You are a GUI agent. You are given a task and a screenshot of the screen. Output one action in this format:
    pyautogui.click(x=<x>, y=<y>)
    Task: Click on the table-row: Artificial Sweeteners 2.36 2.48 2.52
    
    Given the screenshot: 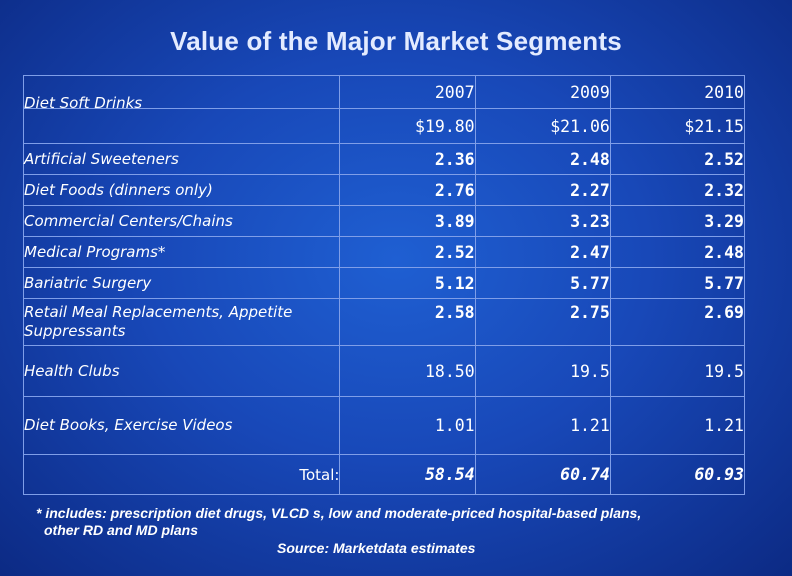 What is the action you would take?
    pyautogui.click(x=384, y=159)
    